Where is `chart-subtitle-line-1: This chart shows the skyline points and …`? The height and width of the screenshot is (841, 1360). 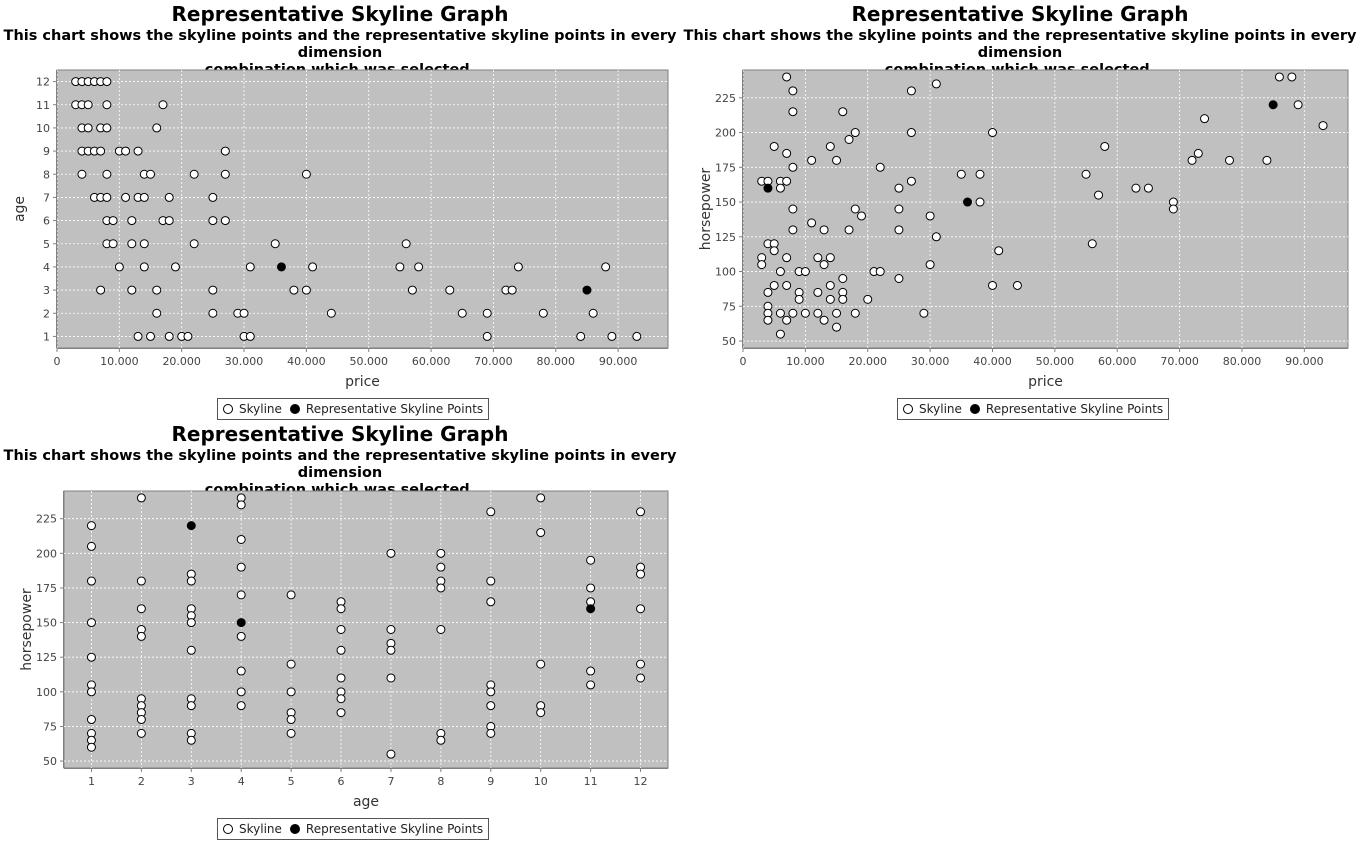 chart-subtitle-line-1: This chart shows the skyline points and … is located at coordinates (1020, 44).